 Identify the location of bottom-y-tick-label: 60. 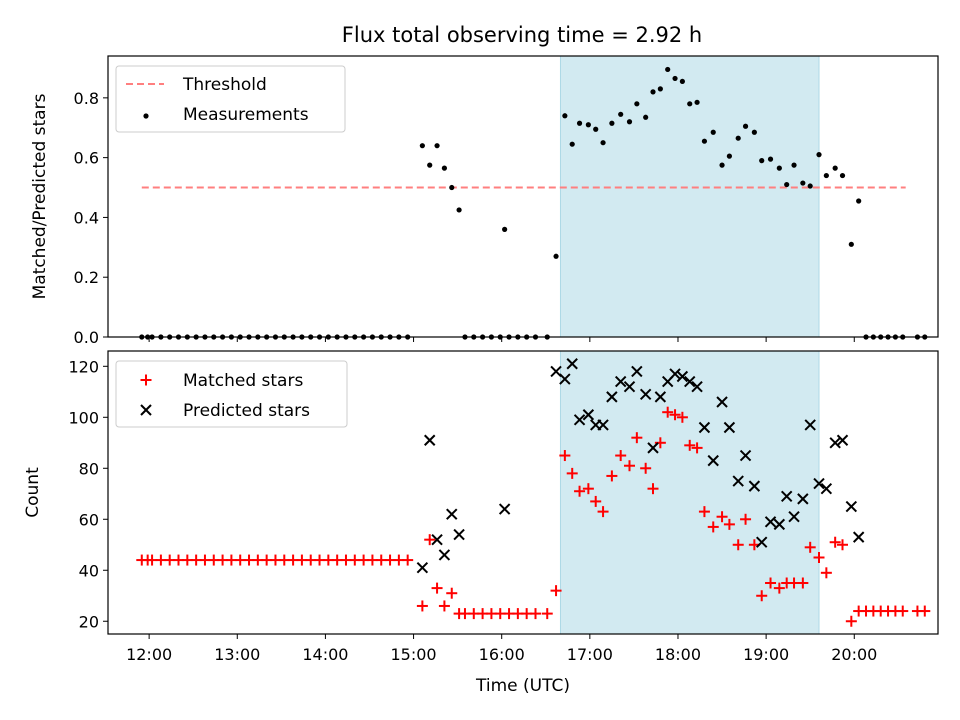
(89, 519).